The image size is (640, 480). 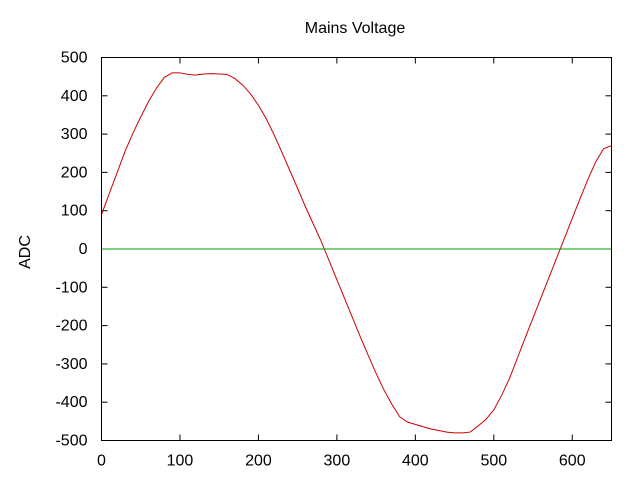 I want to click on x-tick-label: 400, so click(x=415, y=461).